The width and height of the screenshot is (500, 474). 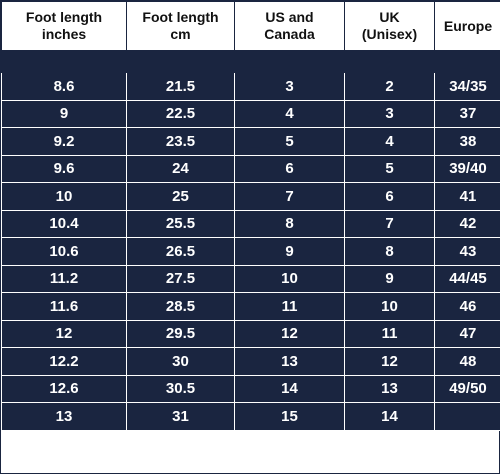 I want to click on column-header-line: UK, so click(x=389, y=17).